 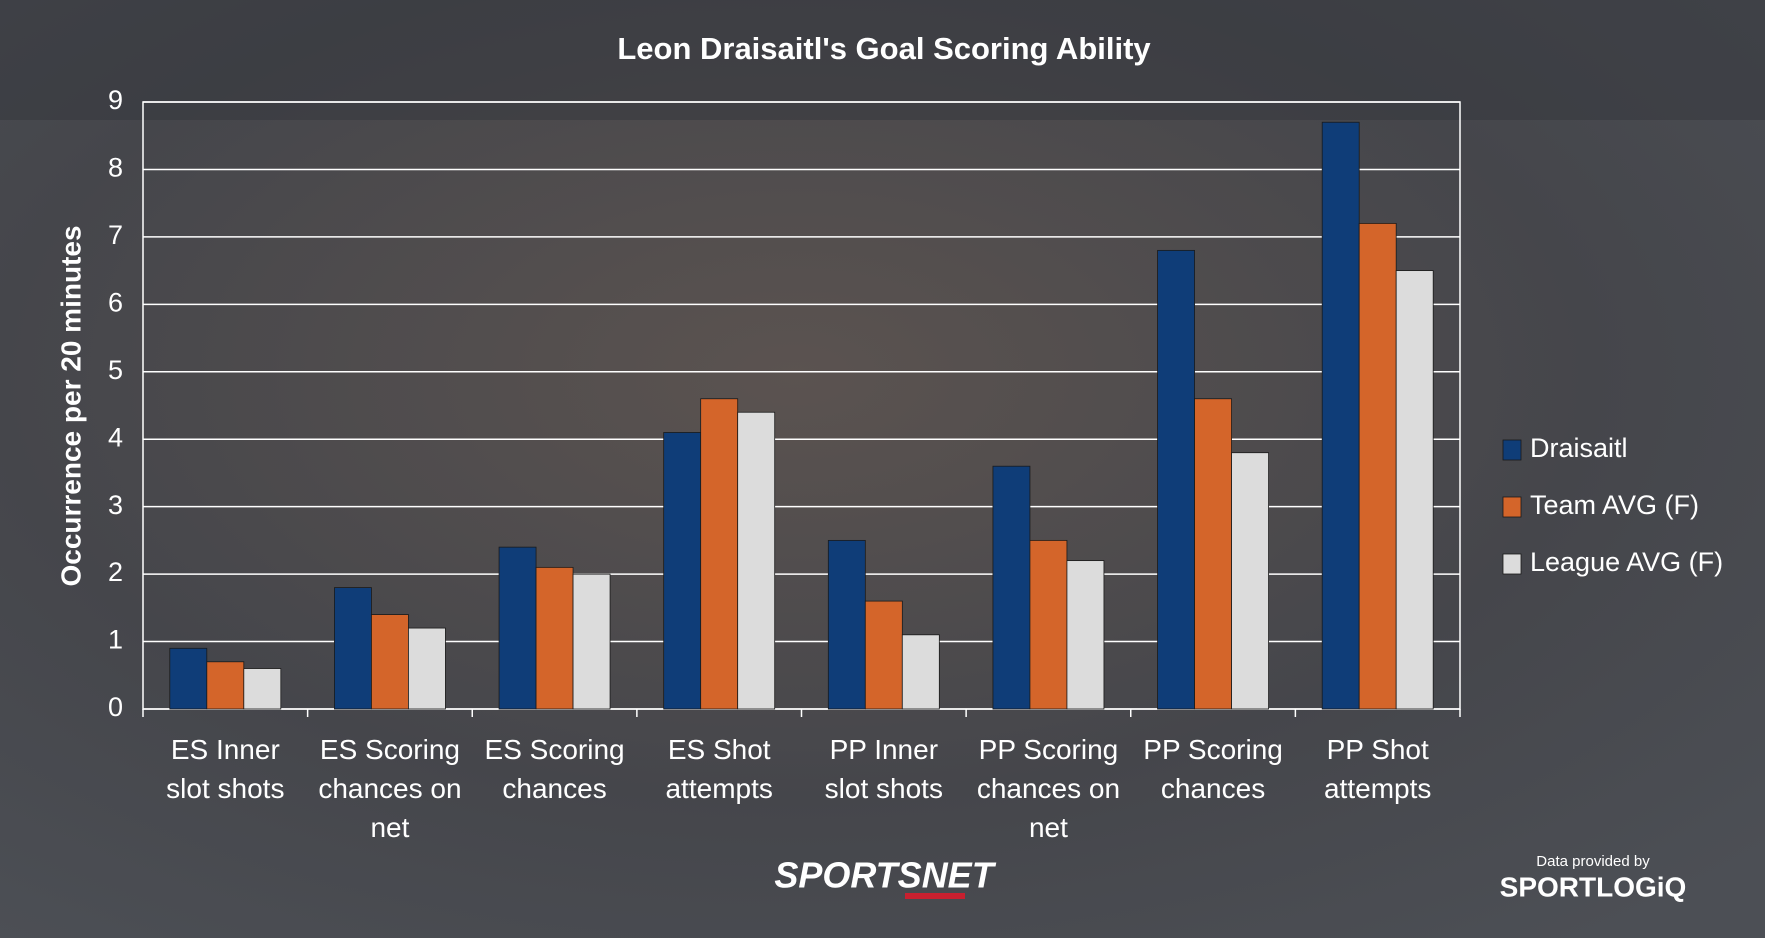 What do you see at coordinates (115, 370) in the screenshot?
I see `y-tick-label: 5` at bounding box center [115, 370].